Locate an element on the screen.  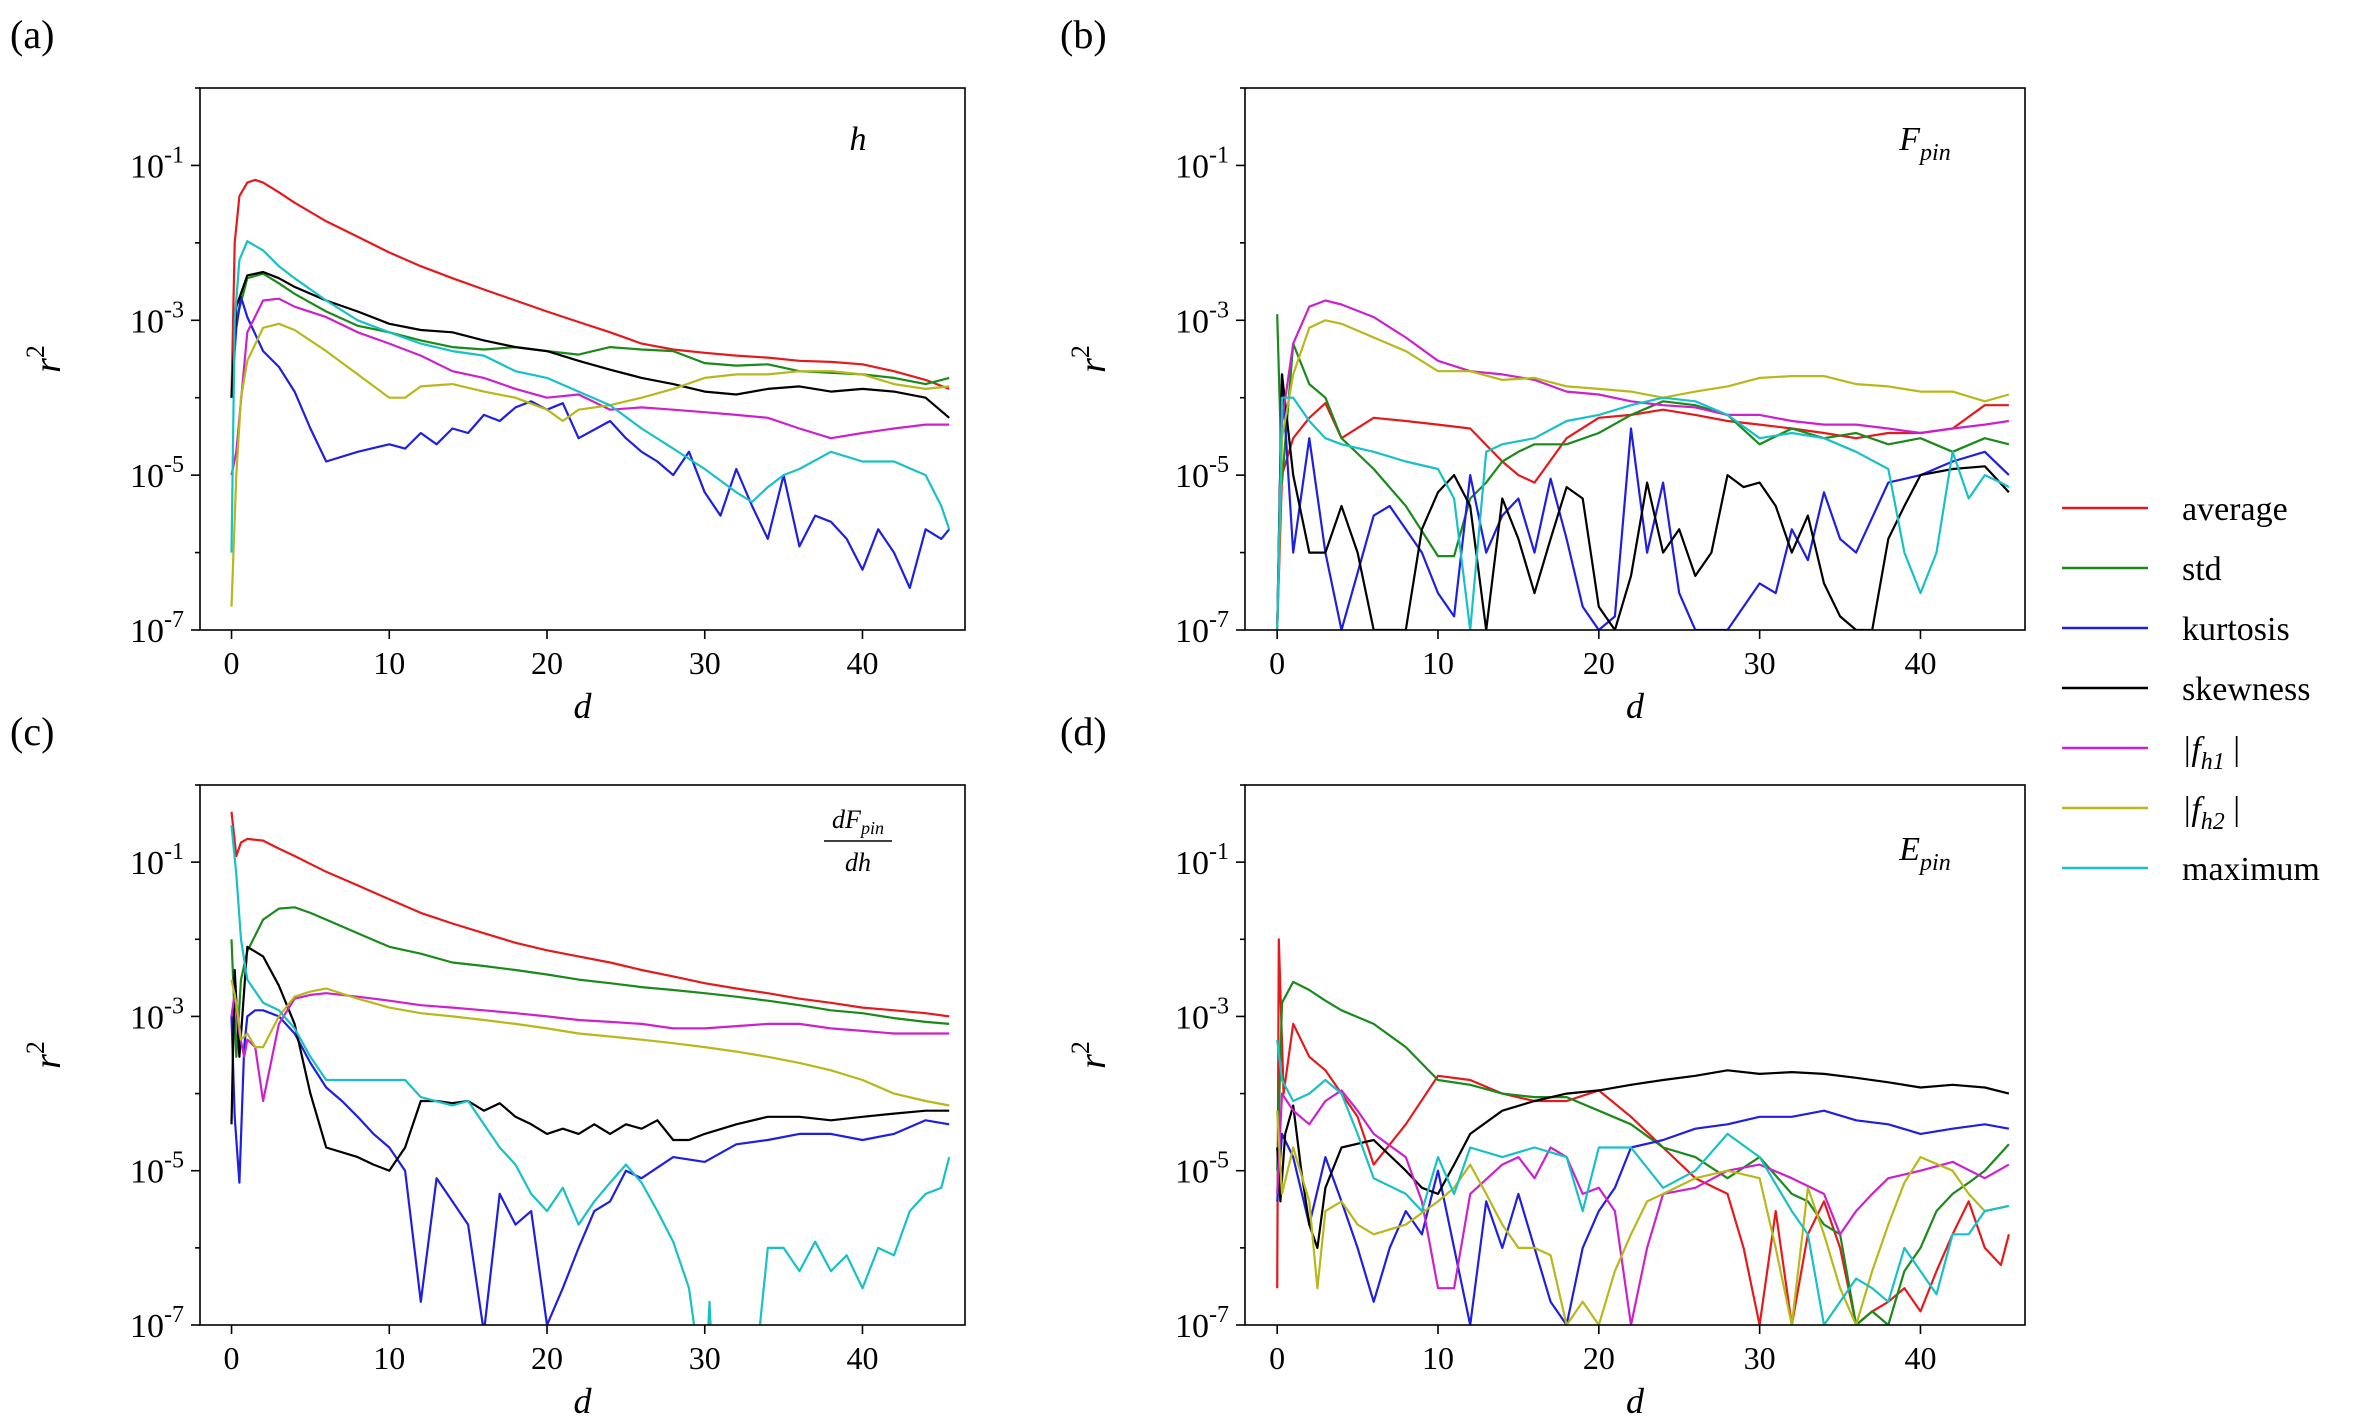
y-axis-label-sup: 2 is located at coordinates (1080, 351).